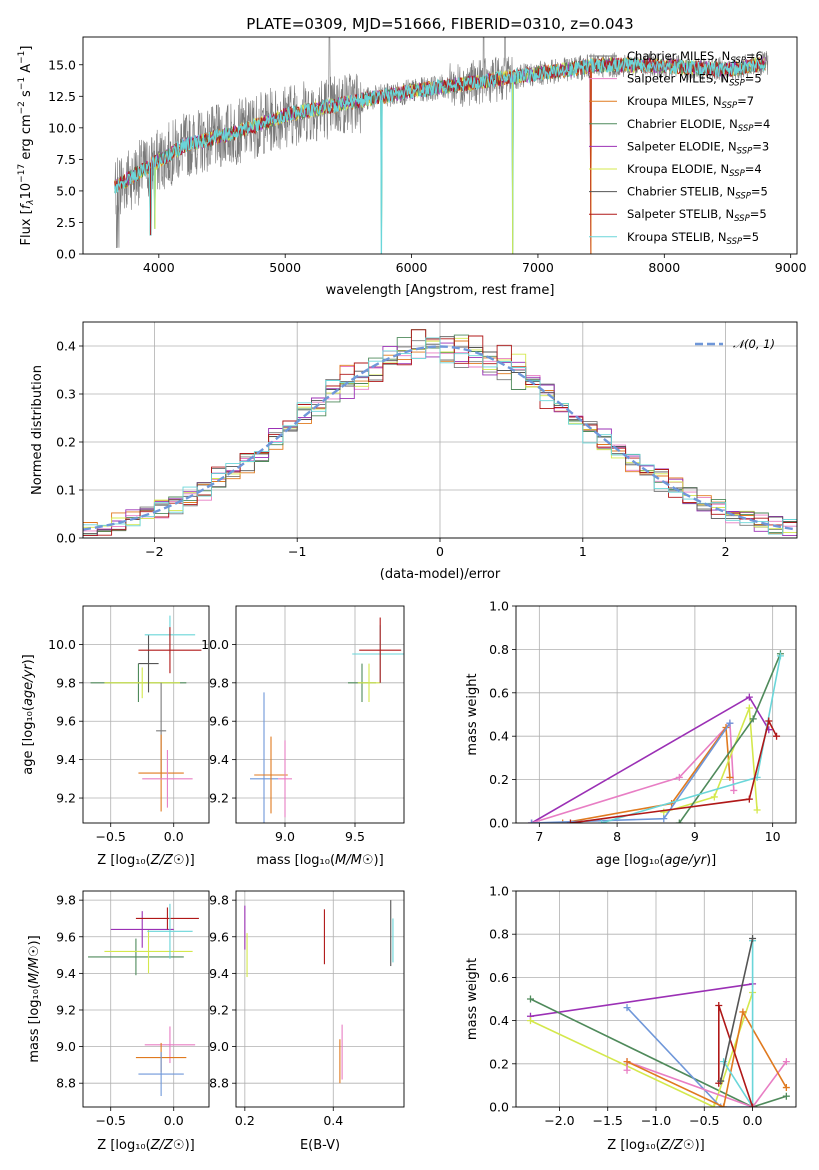 This screenshot has height=1170, width=819. Describe the element at coordinates (754, 56) in the screenshot. I see `legend-suffix: =6` at that location.